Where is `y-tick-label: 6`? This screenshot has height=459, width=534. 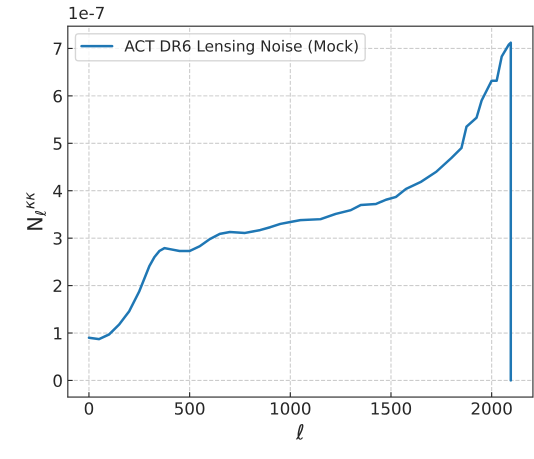 y-tick-label: 6 is located at coordinates (58, 96).